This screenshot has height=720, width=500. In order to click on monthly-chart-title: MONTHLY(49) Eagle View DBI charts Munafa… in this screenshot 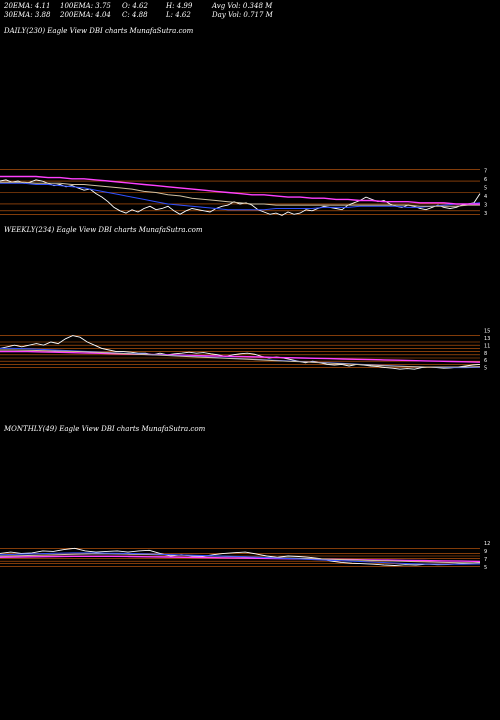, I will do `click(105, 429)`.